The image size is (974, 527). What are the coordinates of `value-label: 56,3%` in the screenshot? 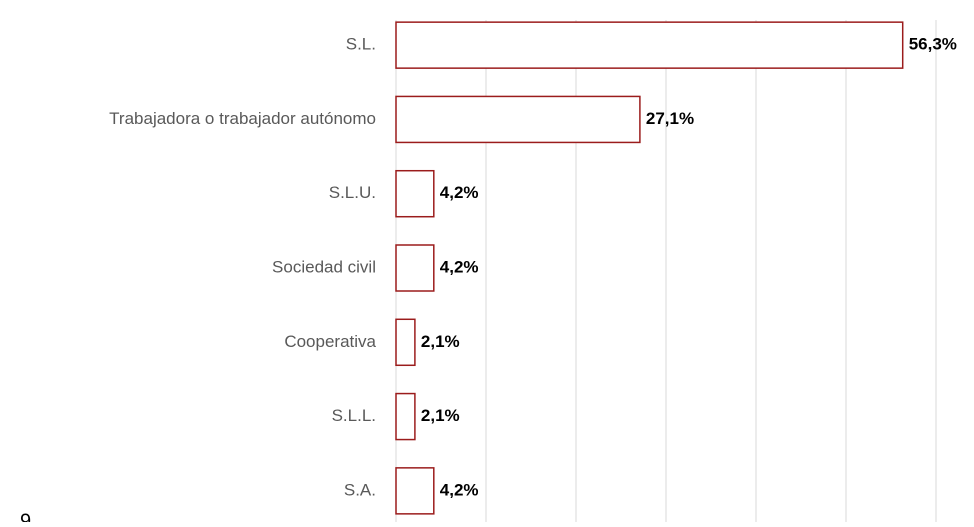 It's located at (933, 44).